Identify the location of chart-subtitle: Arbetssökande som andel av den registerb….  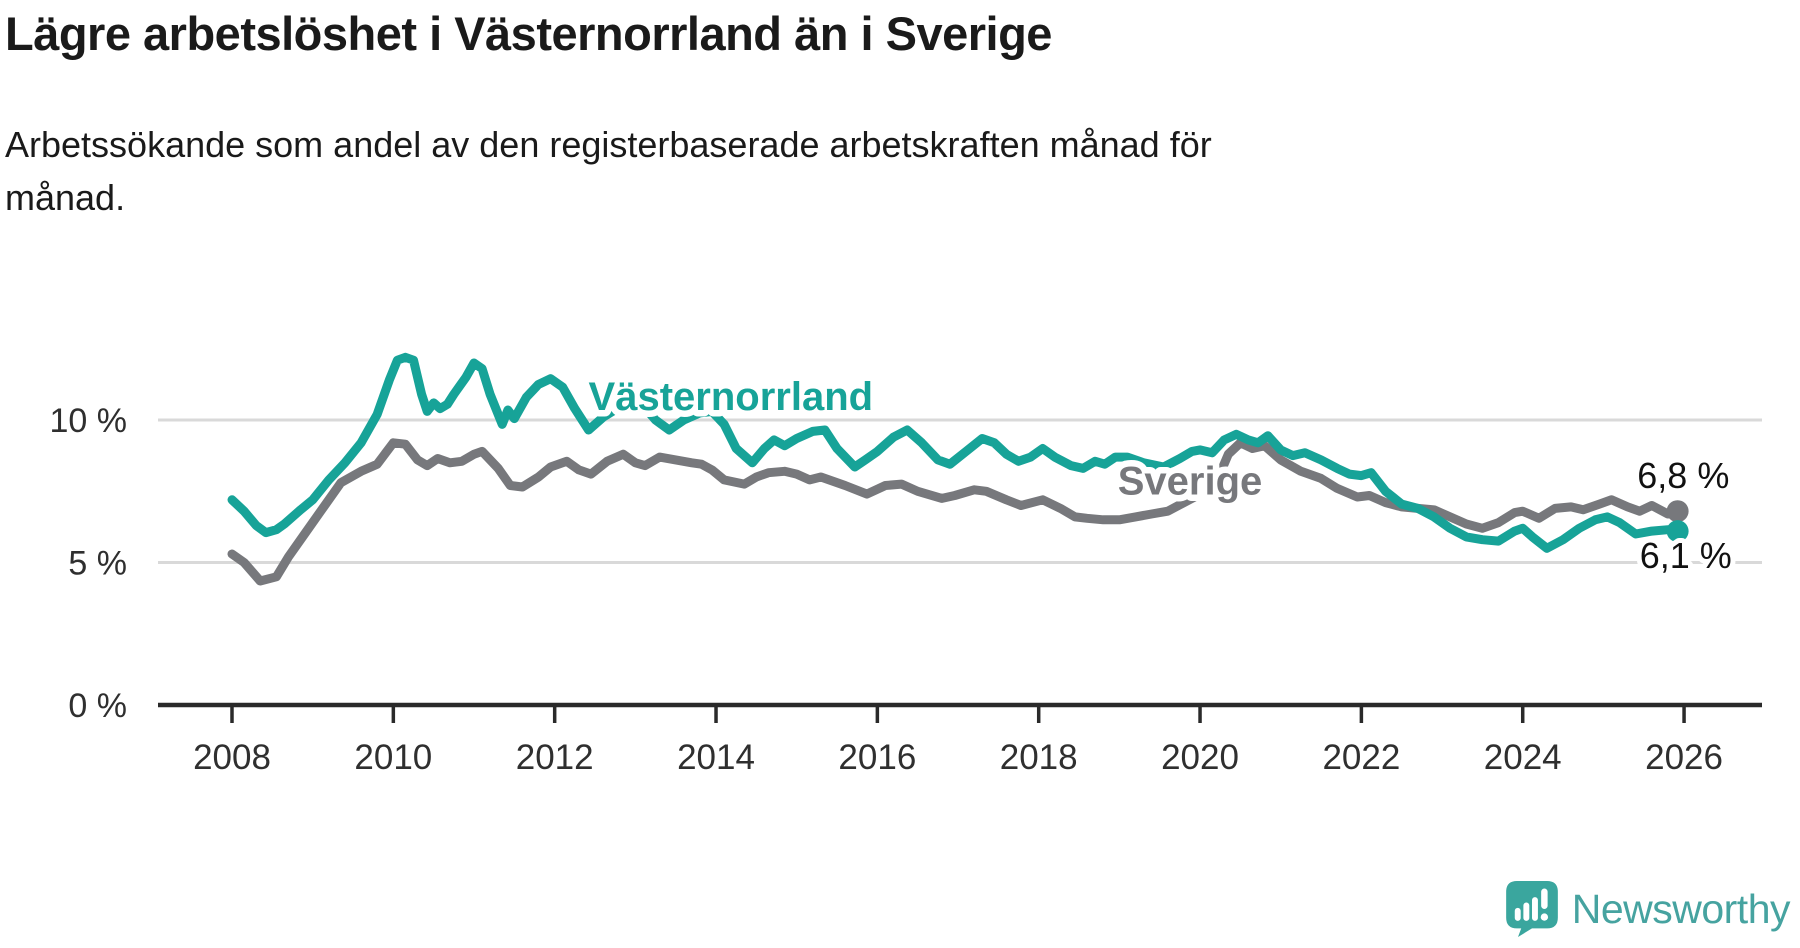
(608, 171).